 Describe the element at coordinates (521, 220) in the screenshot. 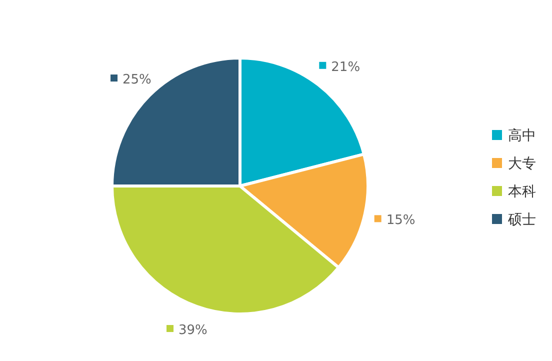

I see `legend-label: 硕士` at that location.